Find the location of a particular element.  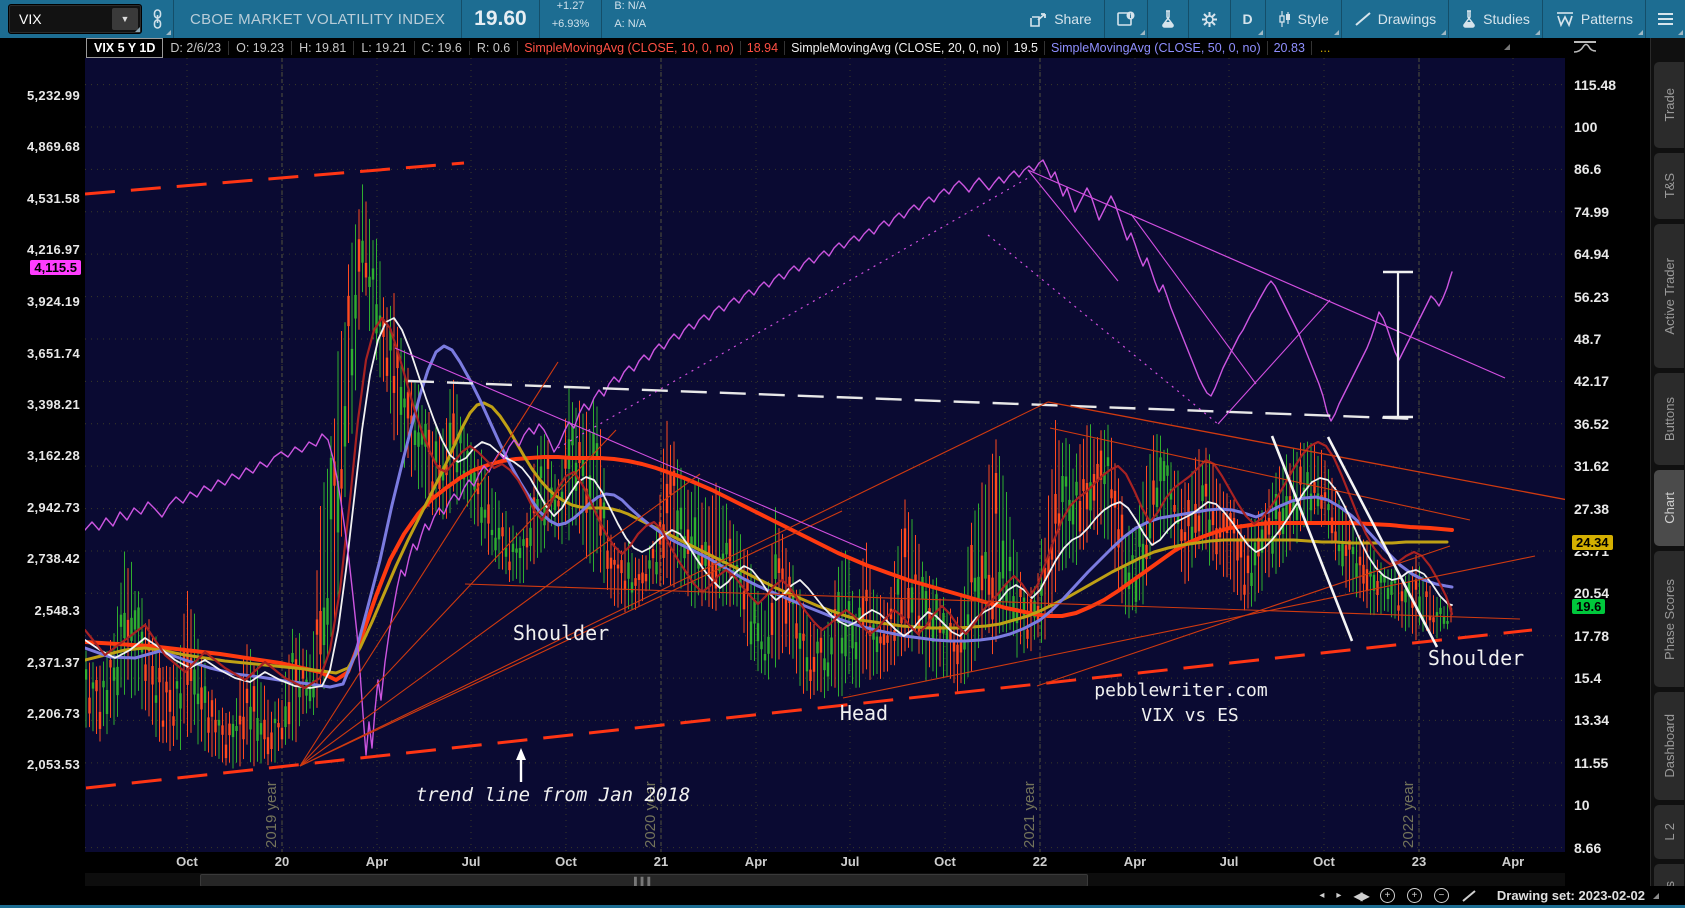

red-dashed-channel-top is located at coordinates (275, 178).